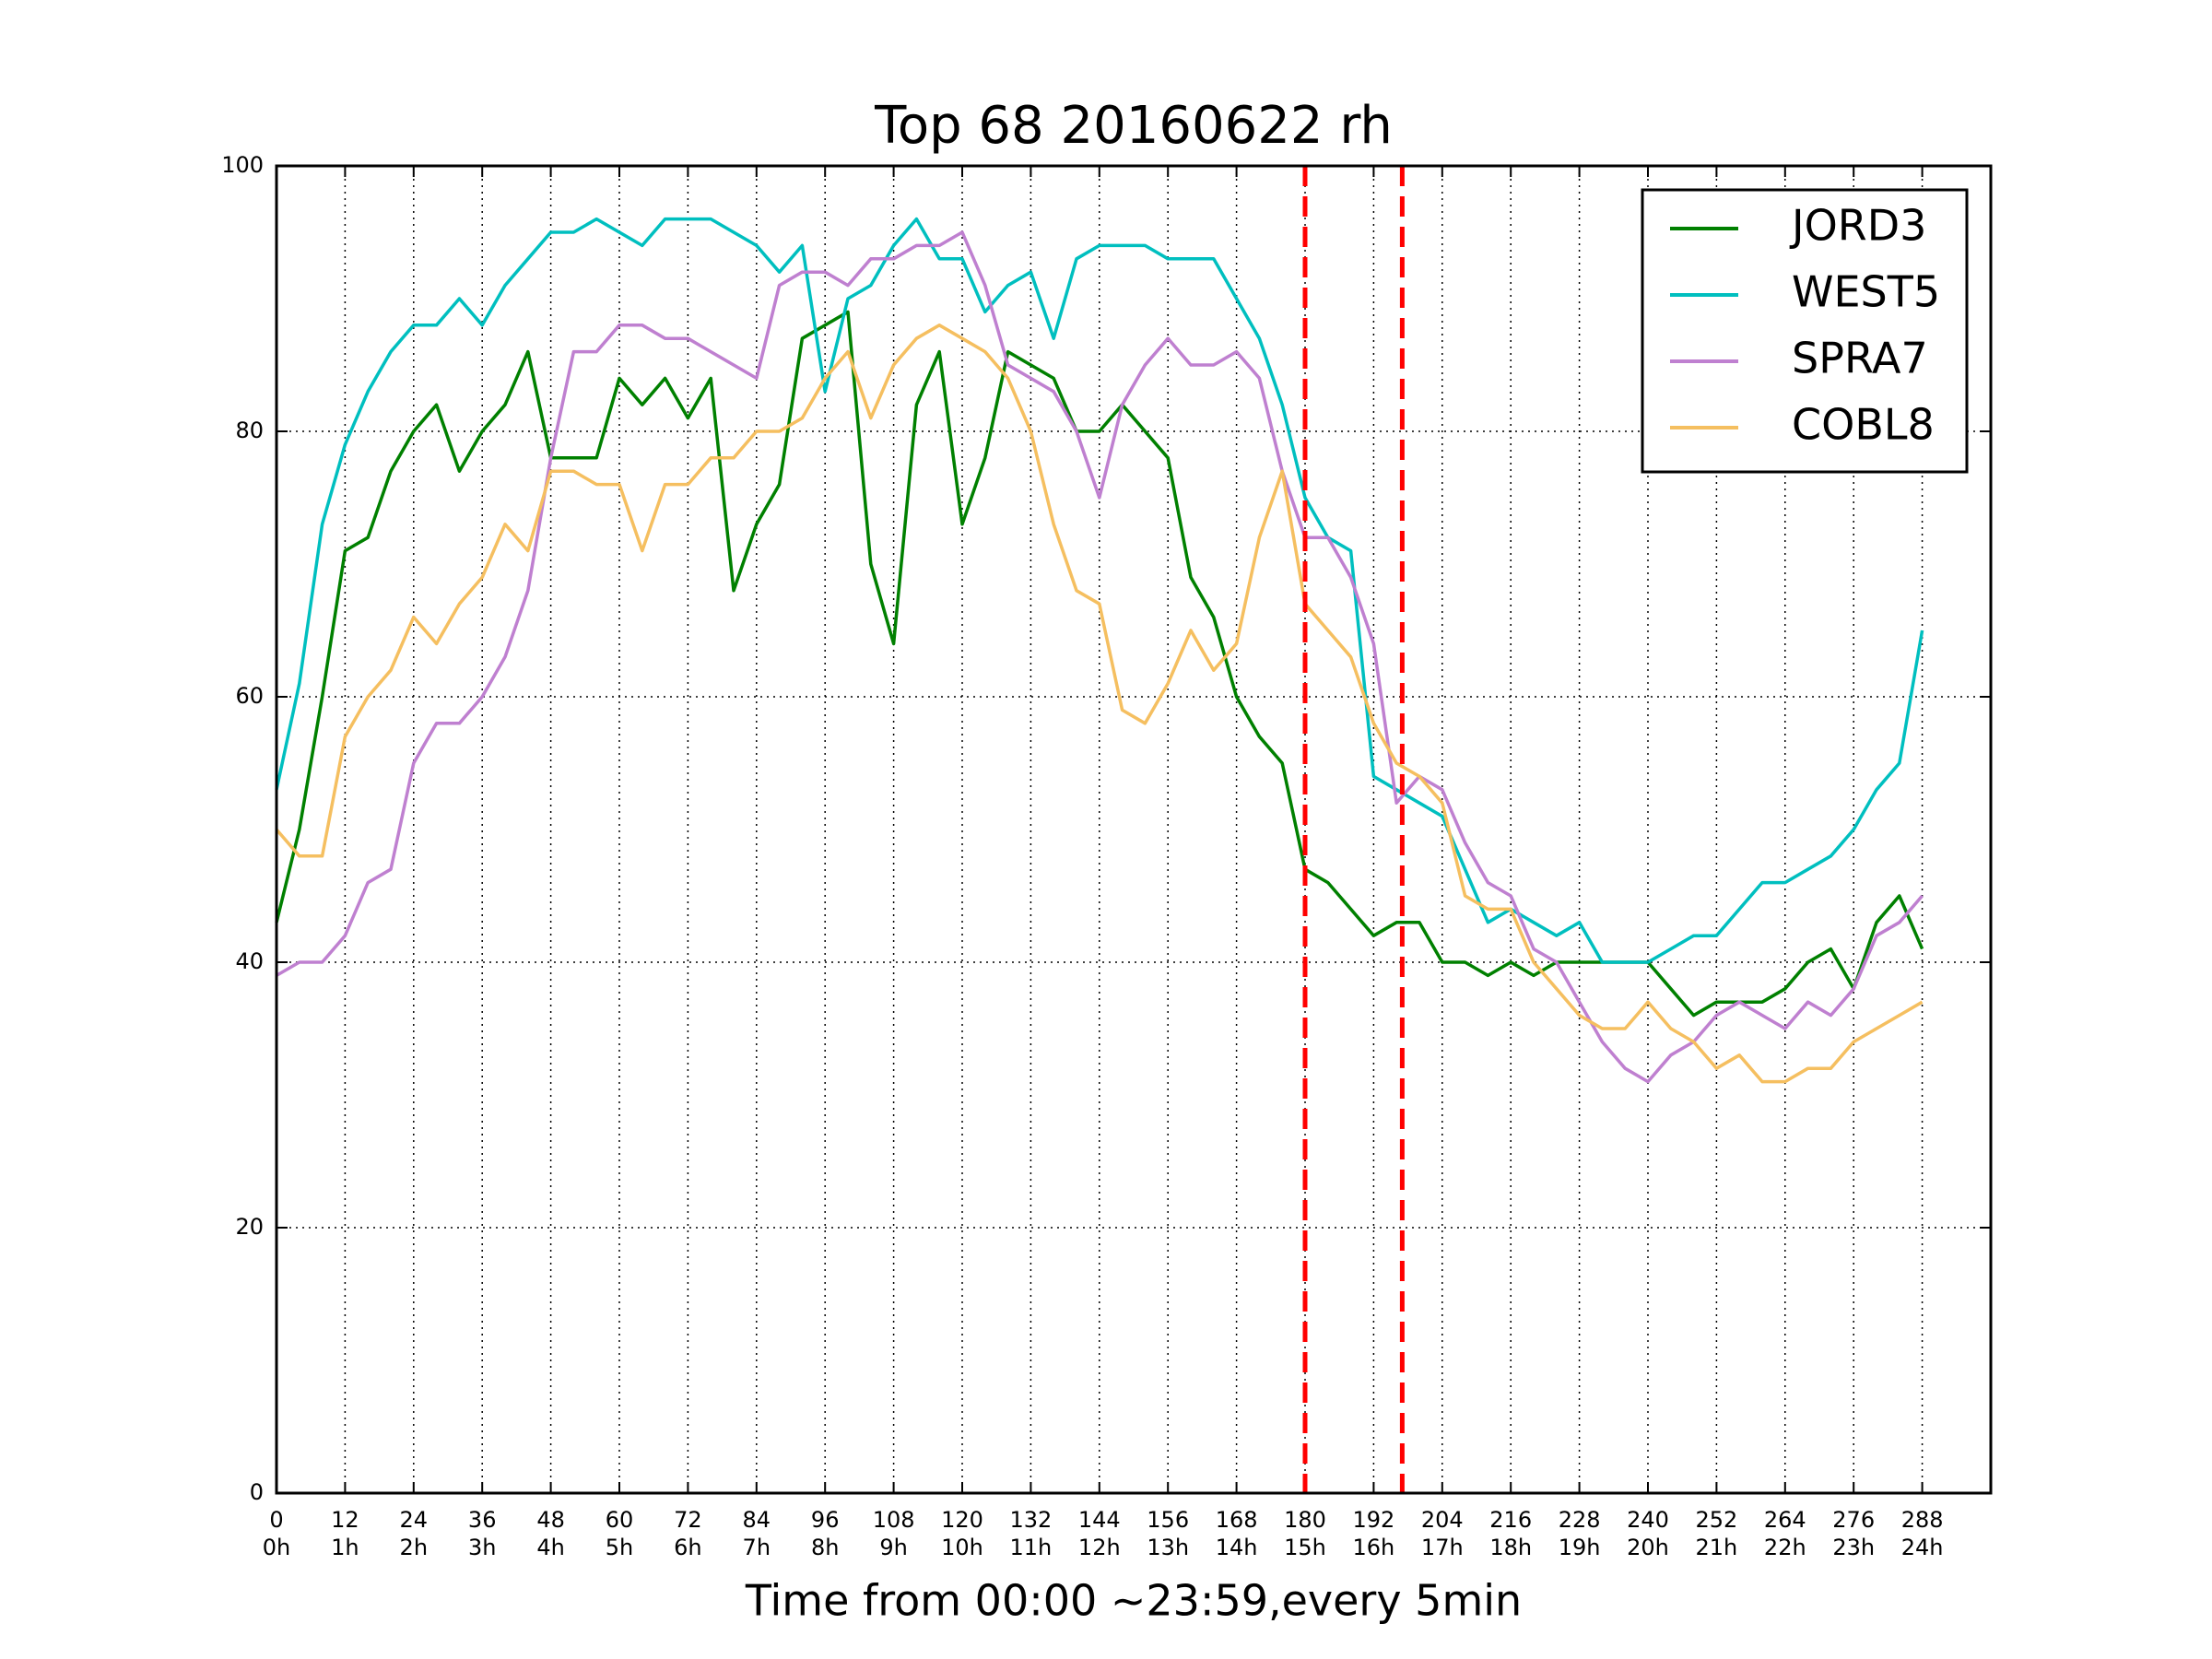 The height and width of the screenshot is (1659, 2212). Describe the element at coordinates (1030, 1520) in the screenshot. I see `x-tick-label: 132` at that location.